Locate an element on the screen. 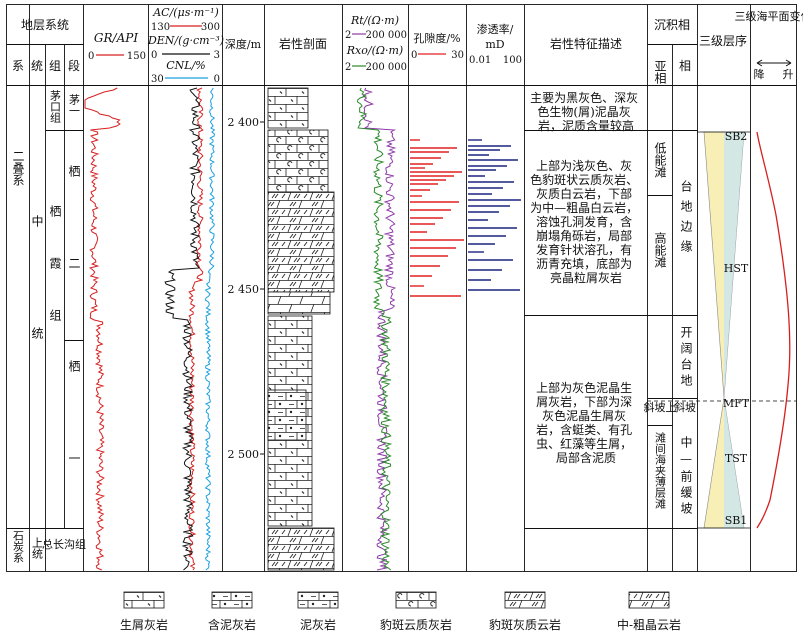 This screenshot has height=642, width=803. tst-label: TST is located at coordinates (736, 458).